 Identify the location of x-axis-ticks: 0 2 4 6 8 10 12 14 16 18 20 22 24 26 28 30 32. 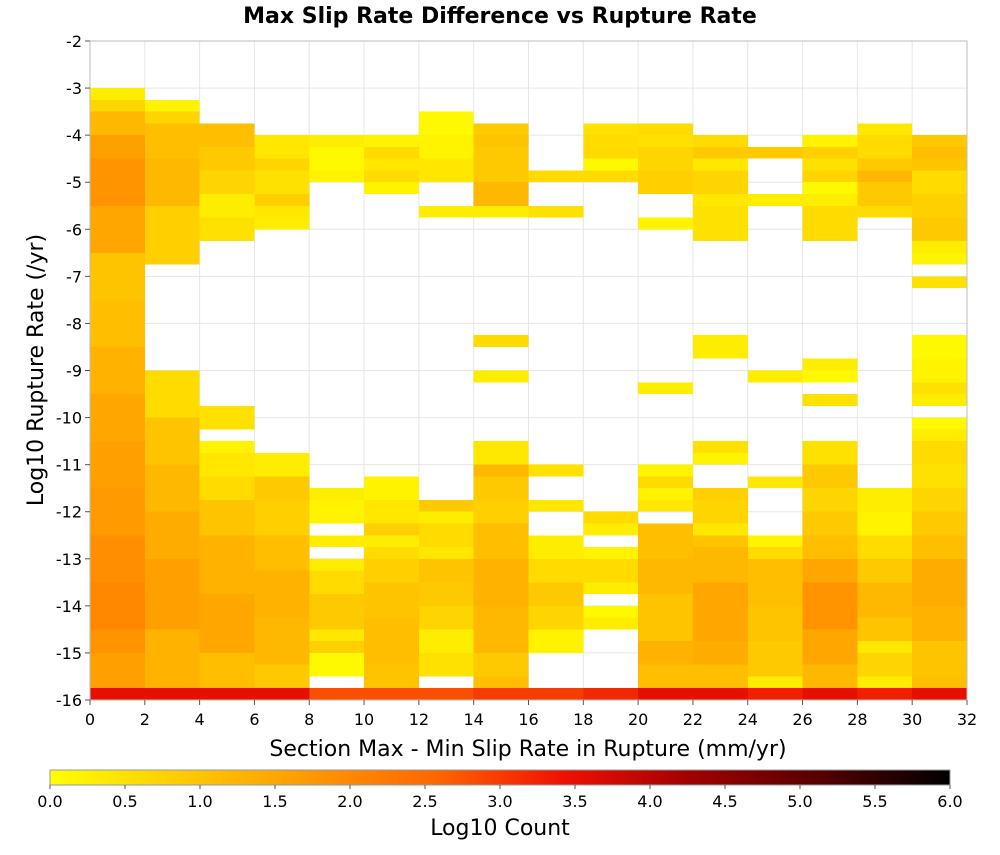
(531, 714).